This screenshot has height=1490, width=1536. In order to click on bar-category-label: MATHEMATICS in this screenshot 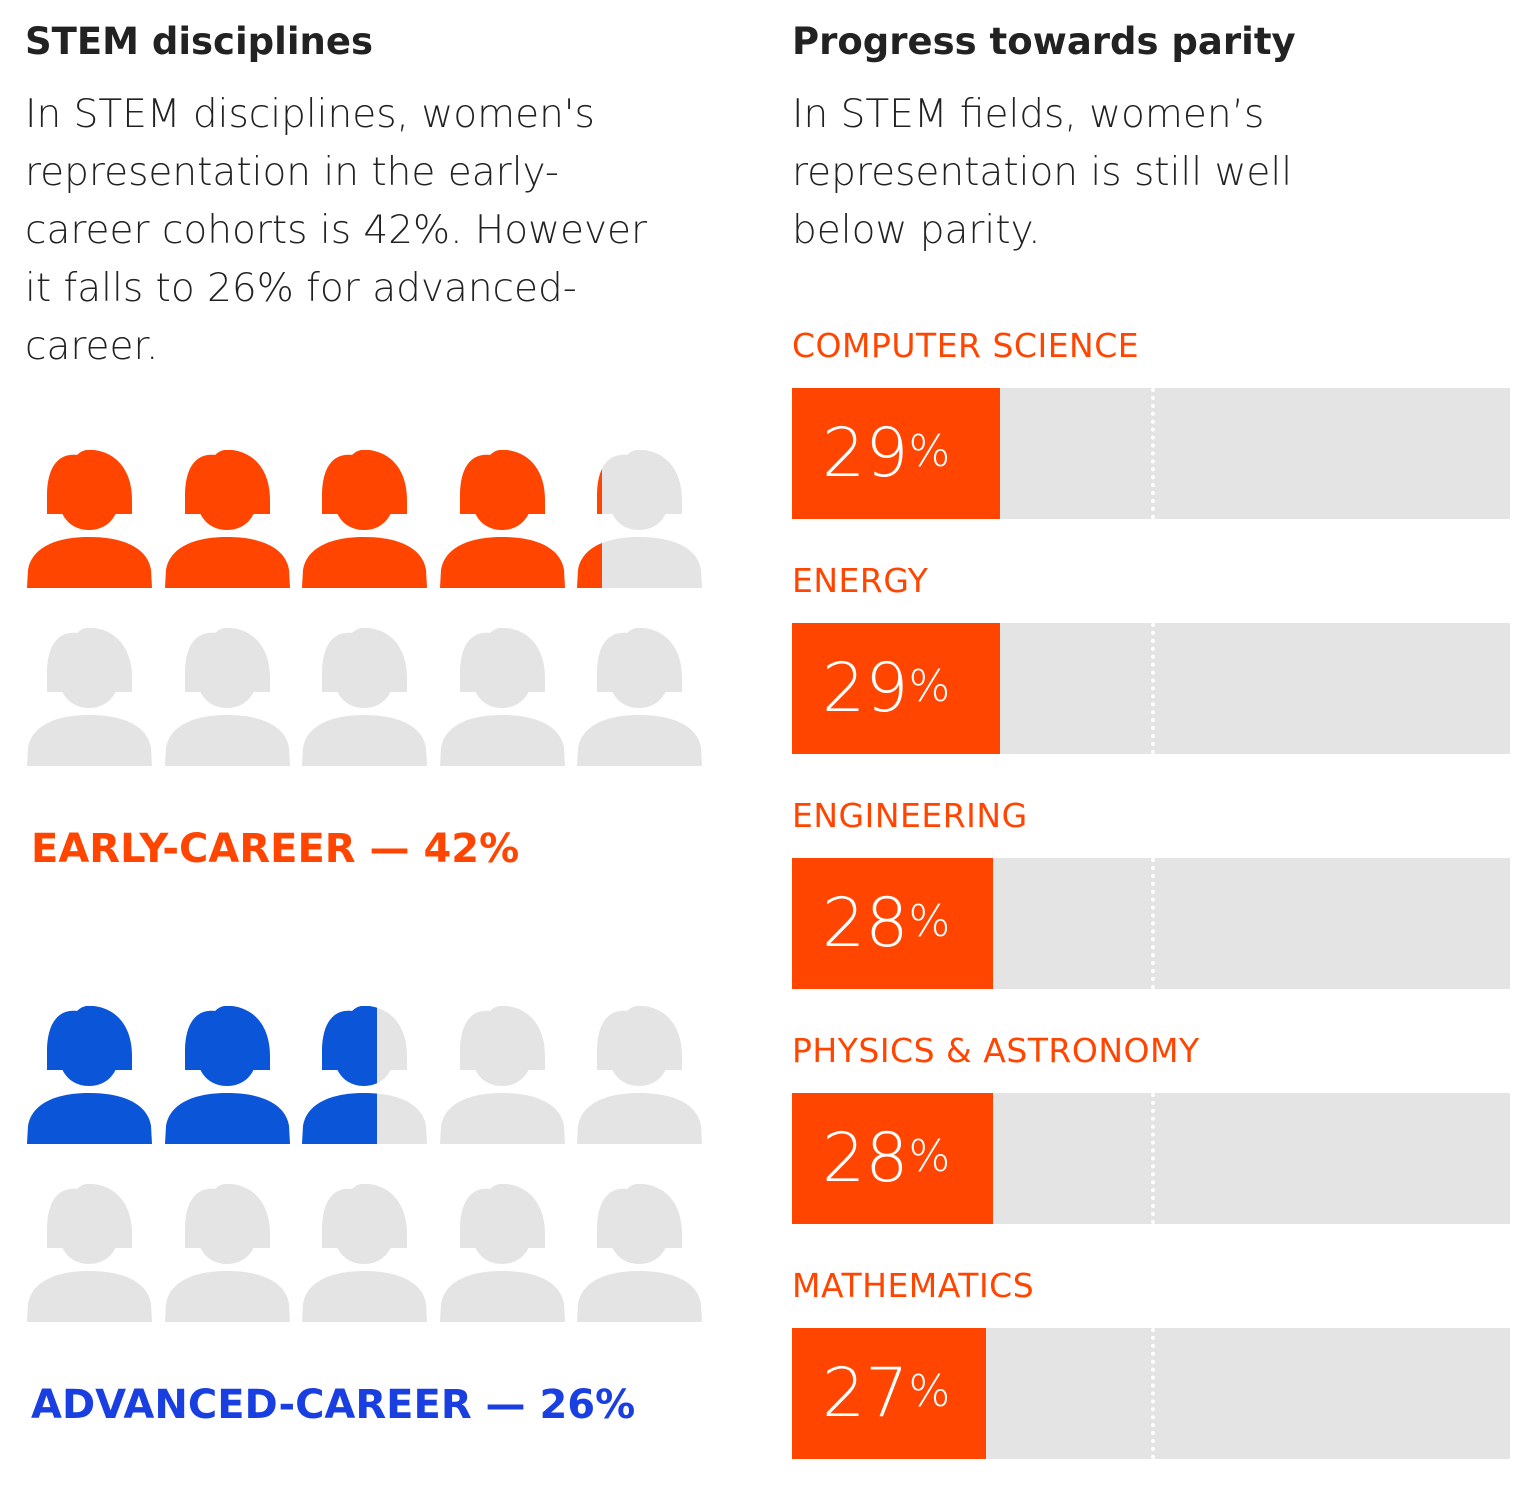, I will do `click(913, 1285)`.